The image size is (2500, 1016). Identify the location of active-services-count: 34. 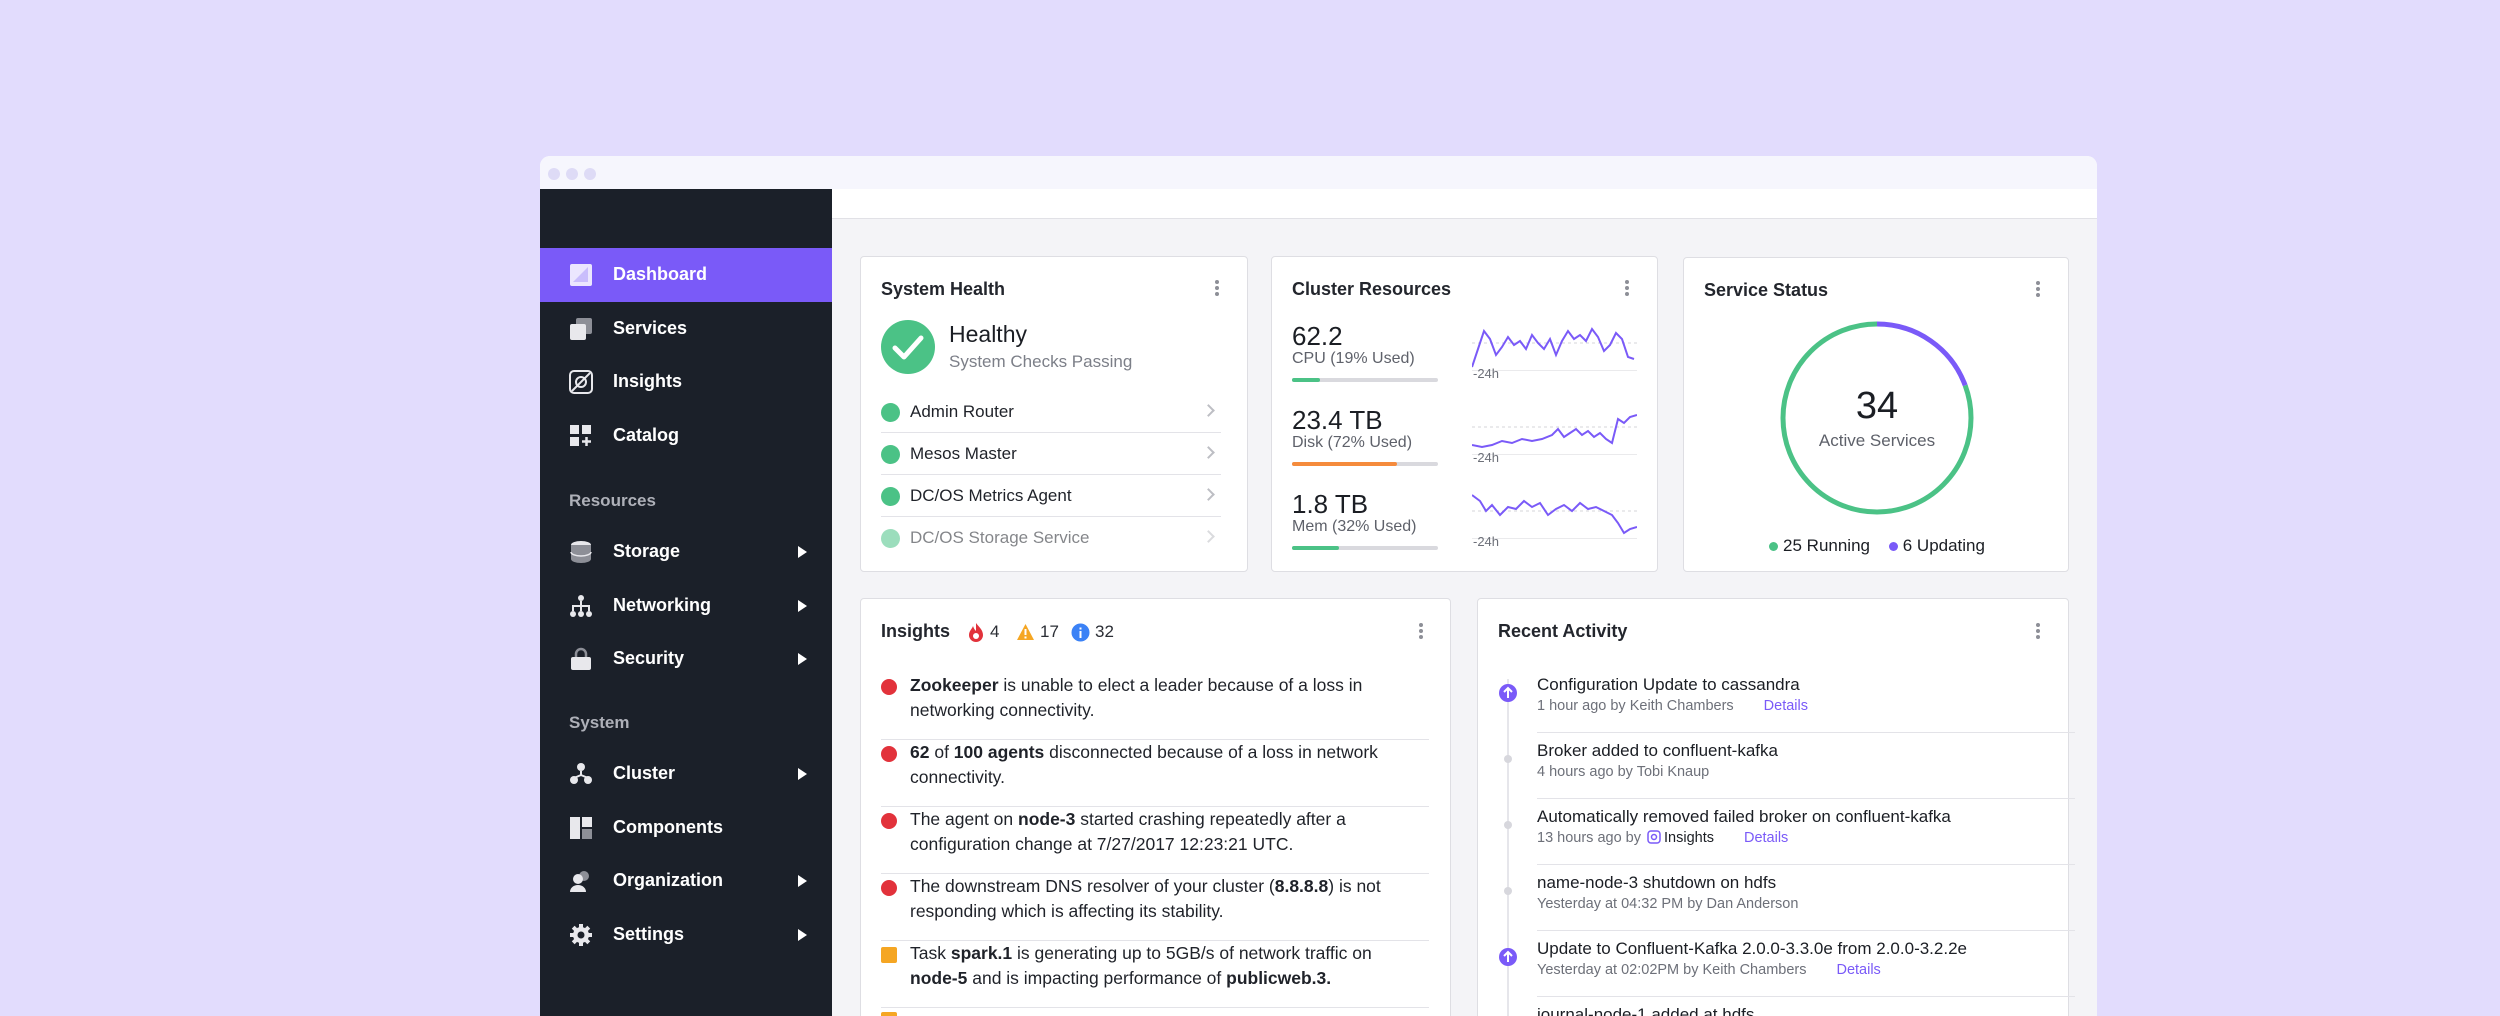
(1877, 406).